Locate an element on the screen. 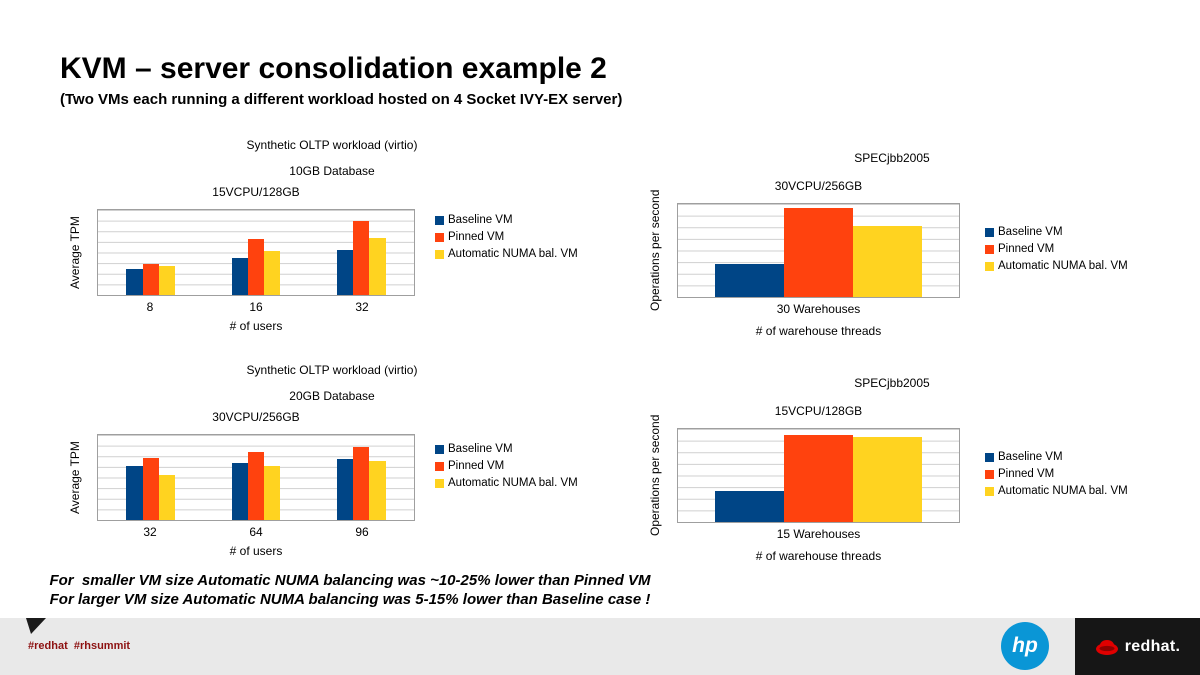 Image resolution: width=1200 pixels, height=675 pixels. chart-config-title: 30VCPU/256GB is located at coordinates (818, 186).